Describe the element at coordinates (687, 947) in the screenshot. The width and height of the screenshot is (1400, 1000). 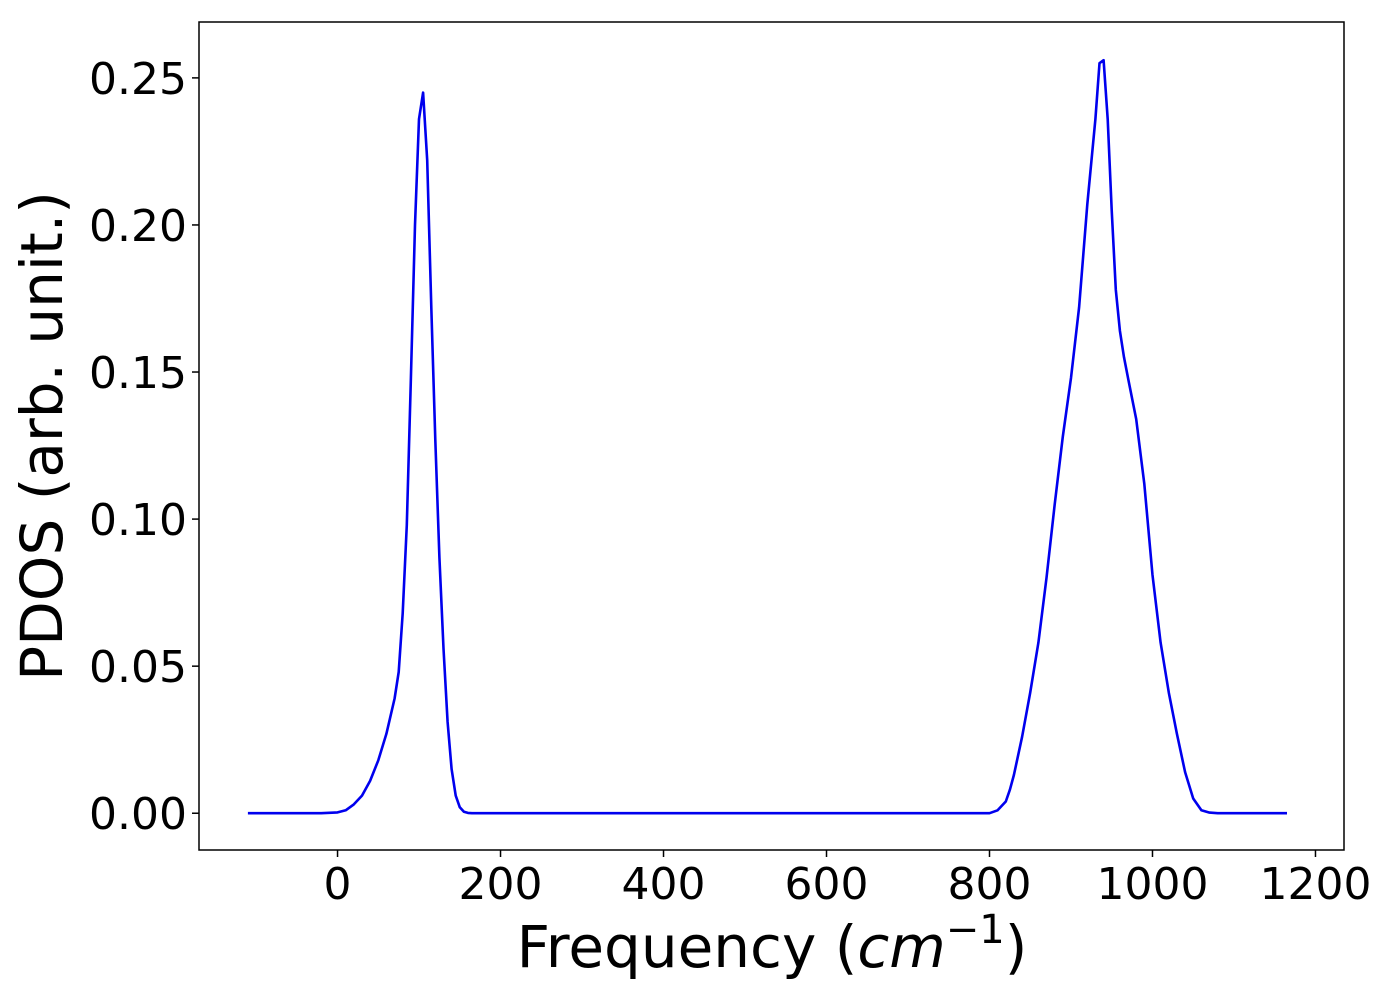
I see `x-axis-title-prefix: Frequency (` at that location.